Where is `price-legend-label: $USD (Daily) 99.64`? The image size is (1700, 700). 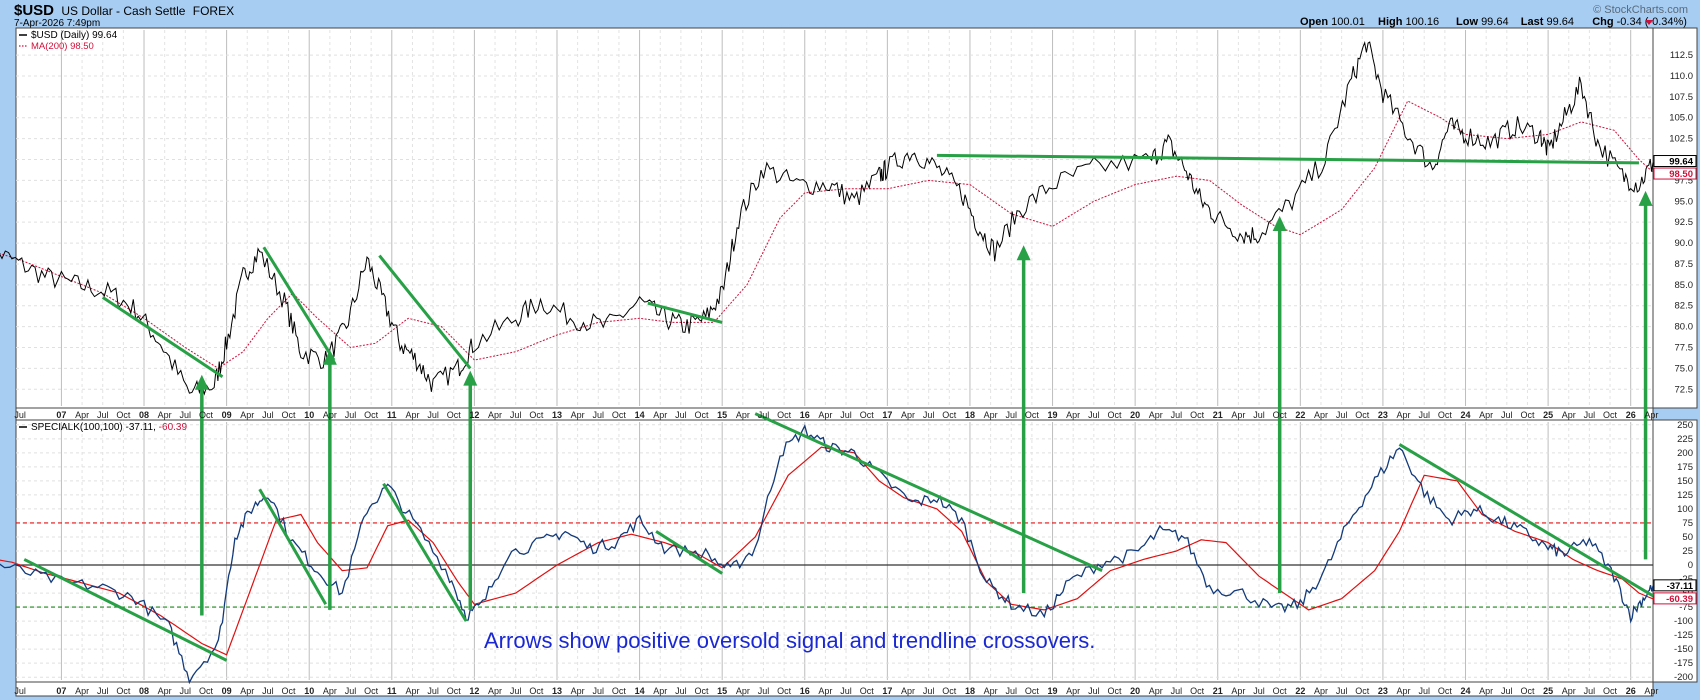 price-legend-label: $USD (Daily) 99.64 is located at coordinates (74, 35).